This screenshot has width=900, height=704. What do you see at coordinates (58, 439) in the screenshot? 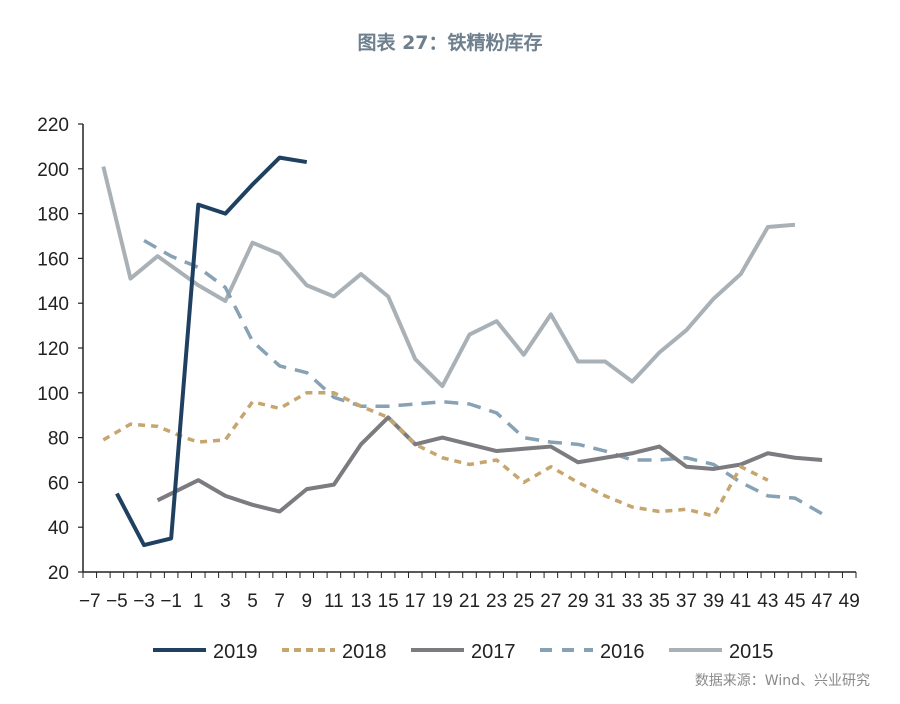
I see `y-tick-label: 80` at bounding box center [58, 439].